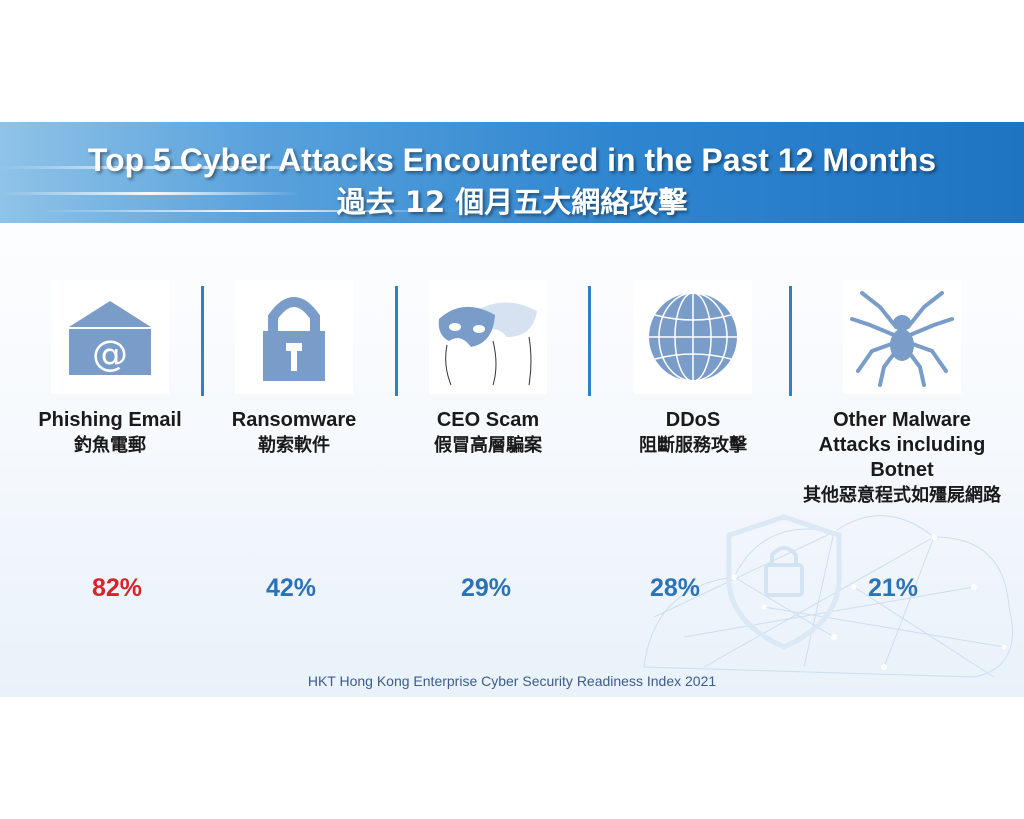 The image size is (1024, 819). Describe the element at coordinates (486, 588) in the screenshot. I see `attack-percent-ceo-scam: 29%` at that location.